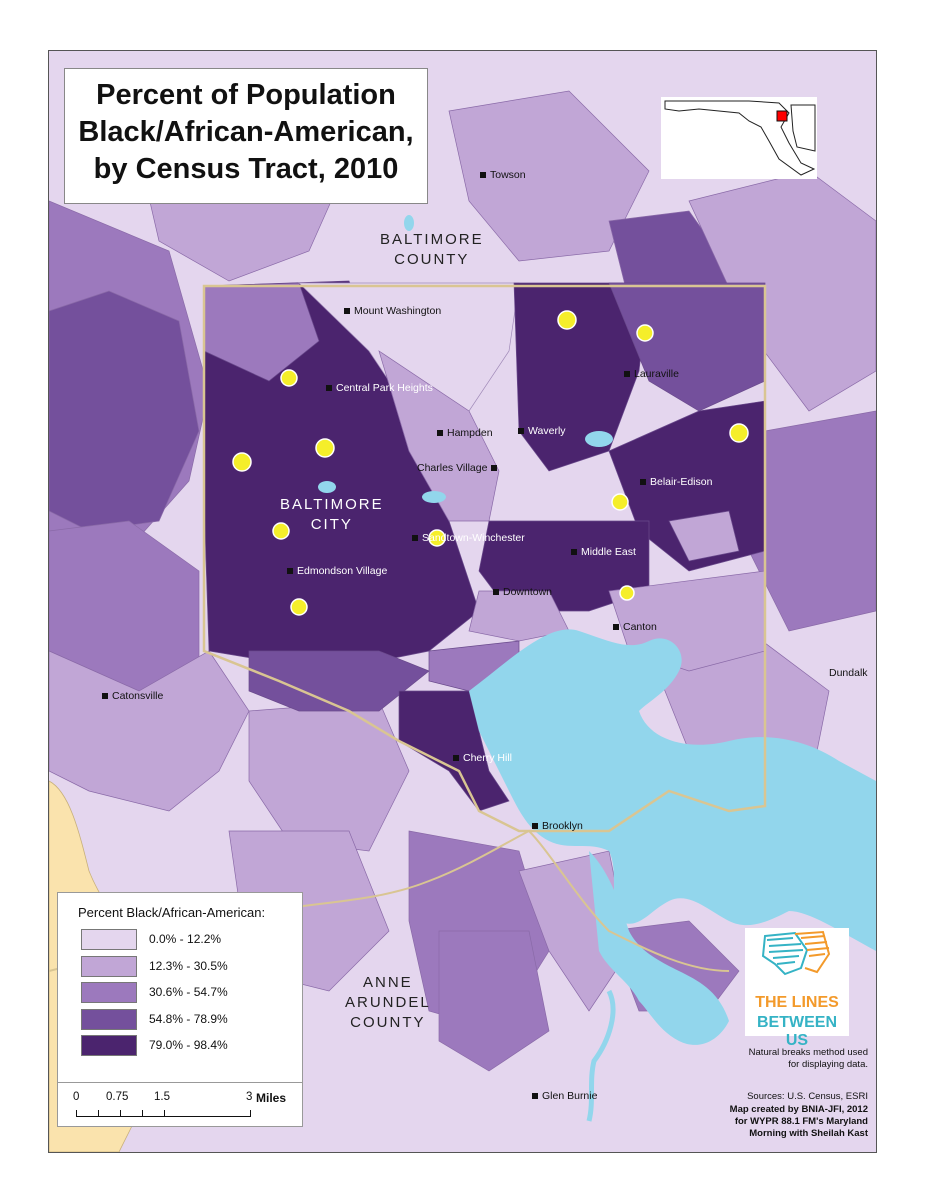  Describe the element at coordinates (676, 482) in the screenshot. I see `place-belair-edison: Belair-Edison` at that location.